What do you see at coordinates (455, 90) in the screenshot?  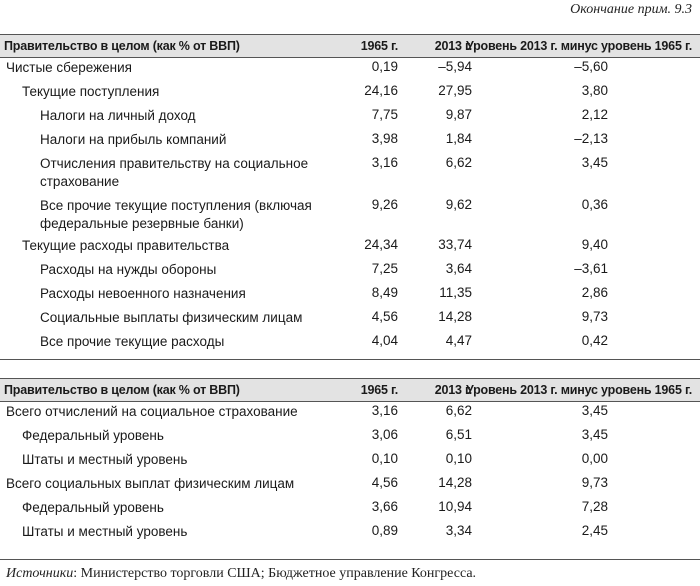 I see `value-2013: 27,95` at bounding box center [455, 90].